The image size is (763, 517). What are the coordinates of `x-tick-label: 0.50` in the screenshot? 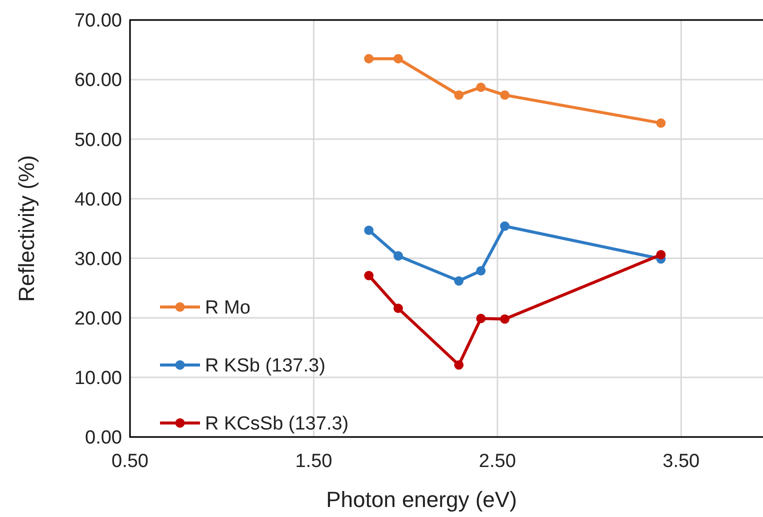 It's located at (130, 461).